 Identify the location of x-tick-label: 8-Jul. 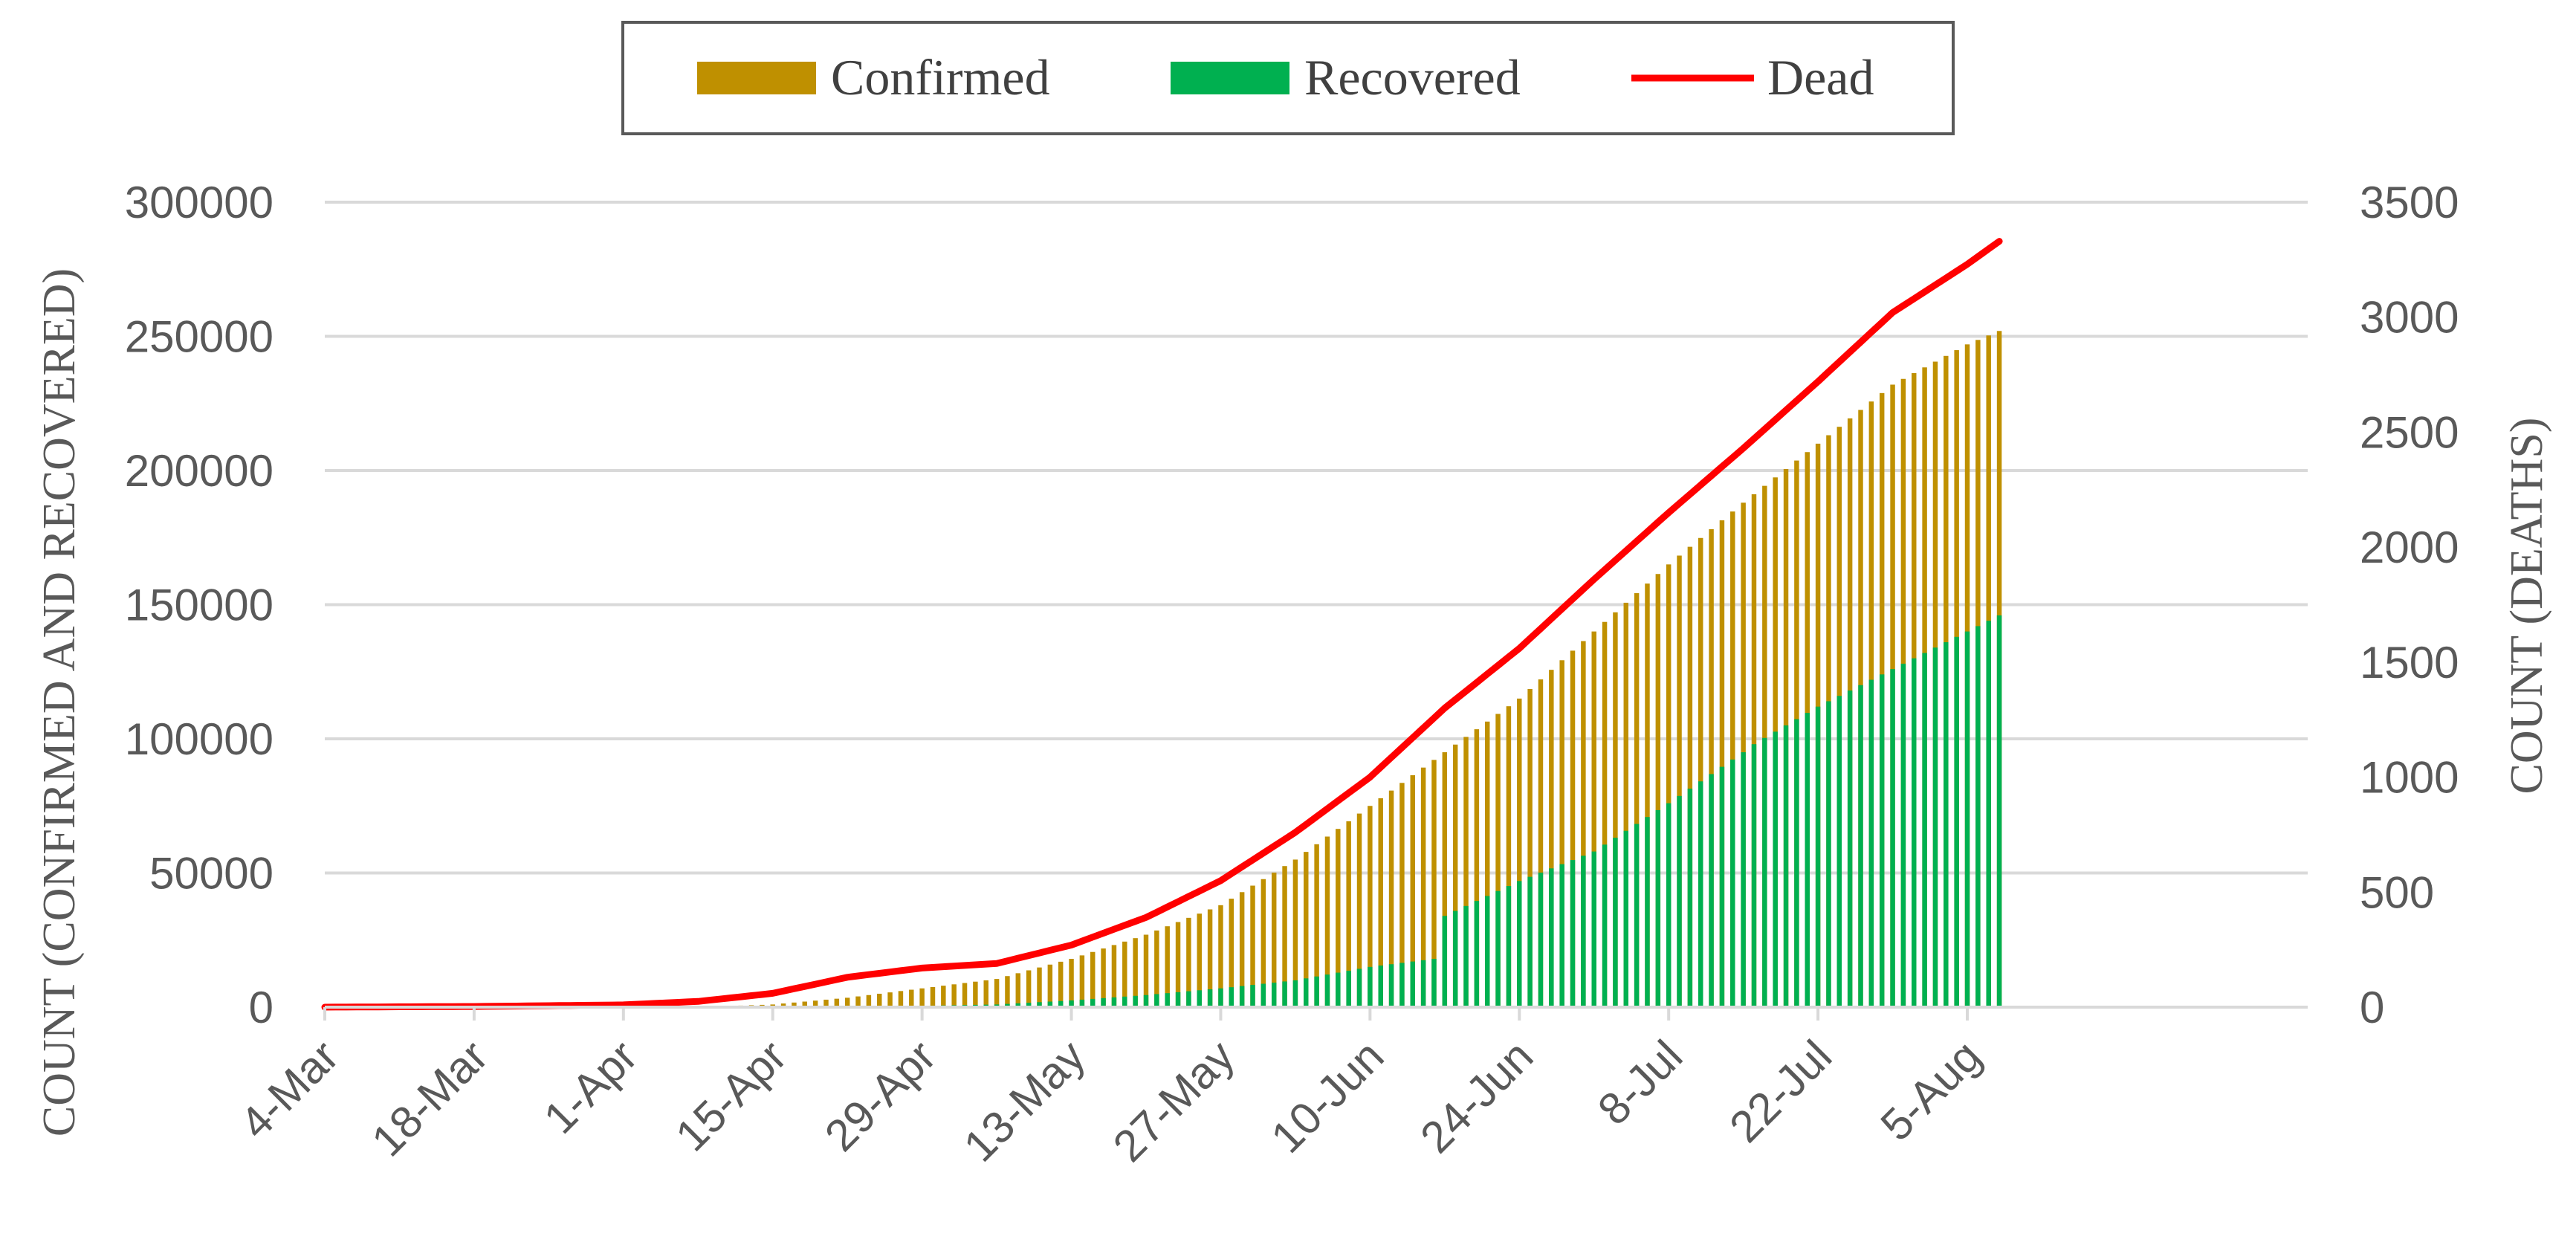
(1640, 1083).